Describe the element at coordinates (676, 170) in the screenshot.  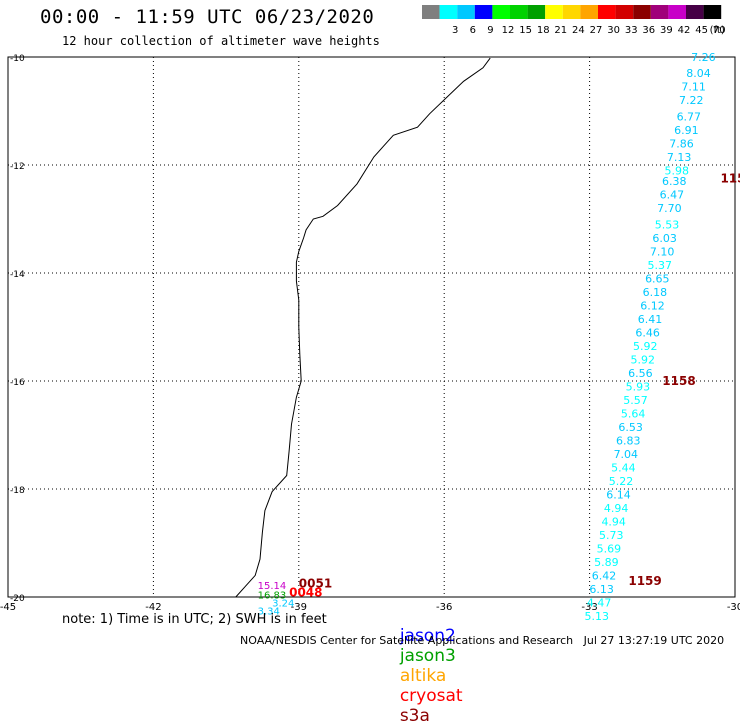
I see `swh-label: 5.98` at that location.